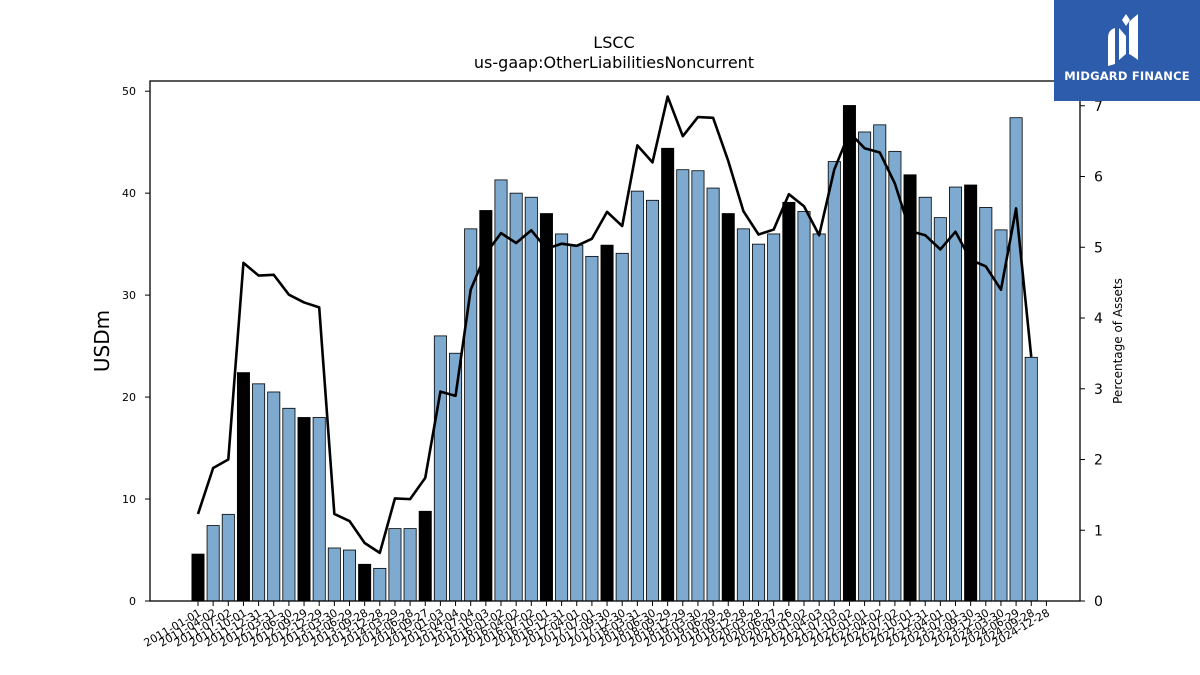 The image size is (1200, 675). I want to click on chart-title: LSCC, so click(613, 42).